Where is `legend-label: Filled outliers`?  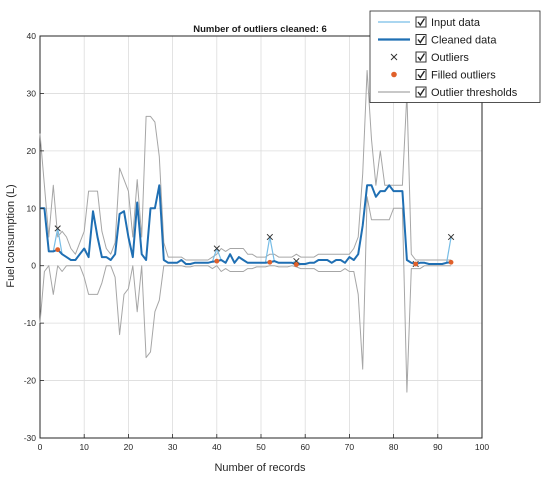 legend-label: Filled outliers is located at coordinates (463, 76).